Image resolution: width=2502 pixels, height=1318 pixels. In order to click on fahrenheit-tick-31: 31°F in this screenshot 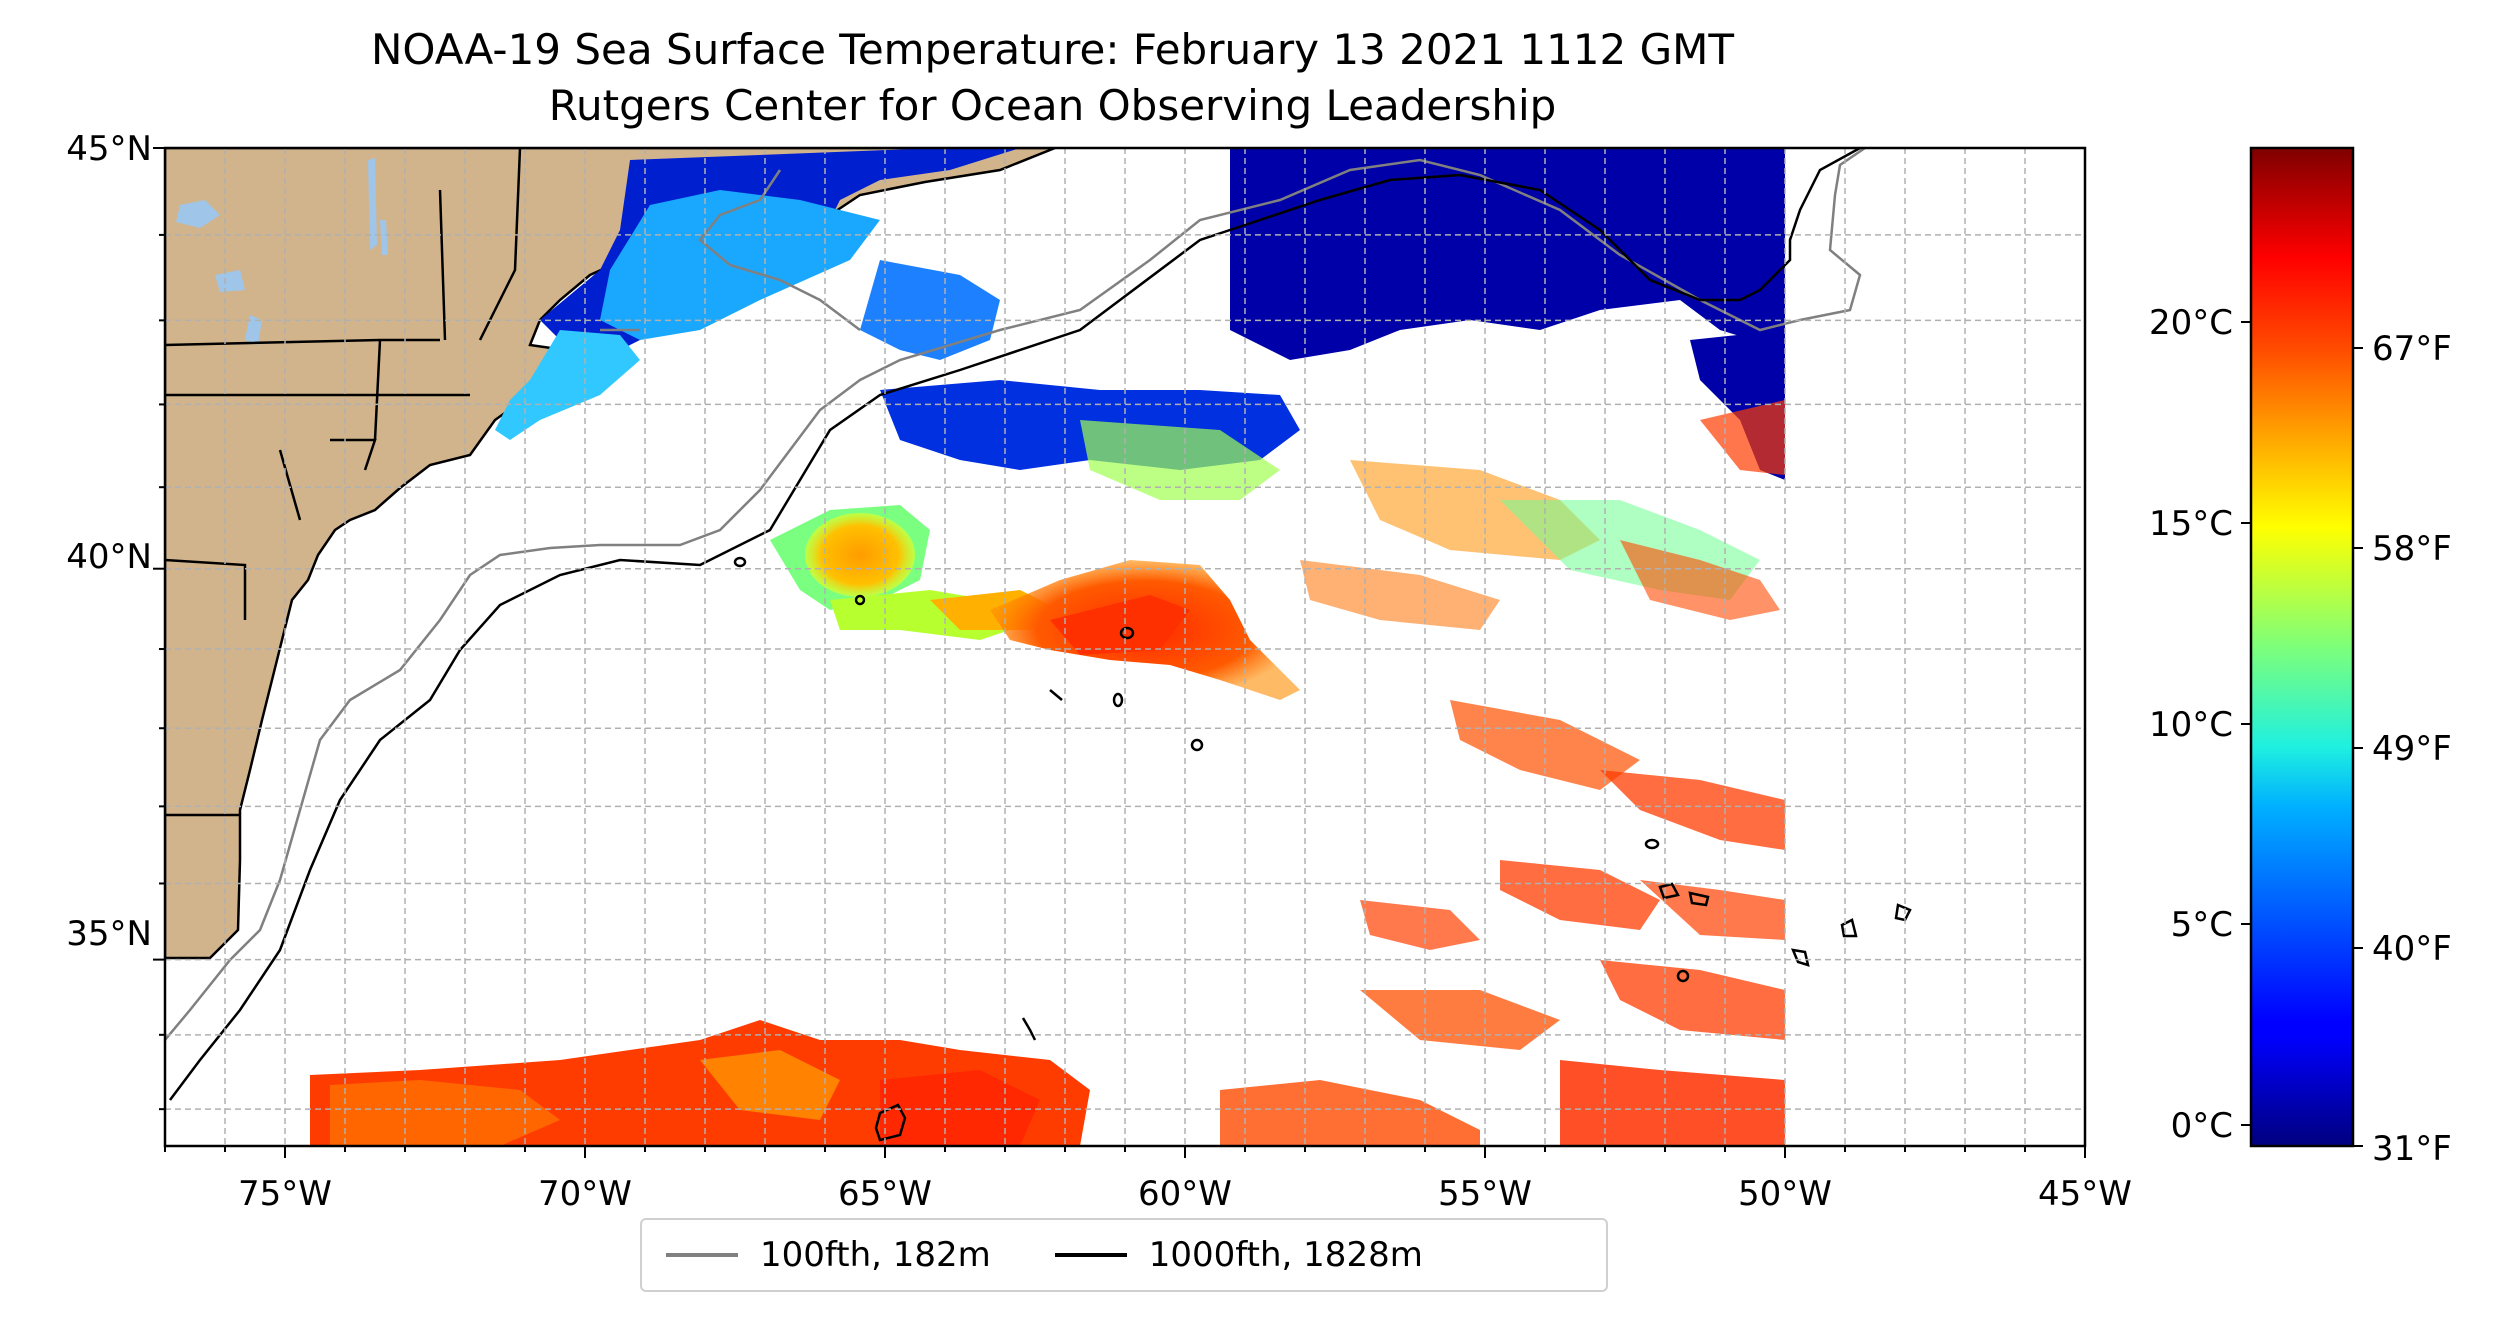, I will do `click(2412, 1149)`.